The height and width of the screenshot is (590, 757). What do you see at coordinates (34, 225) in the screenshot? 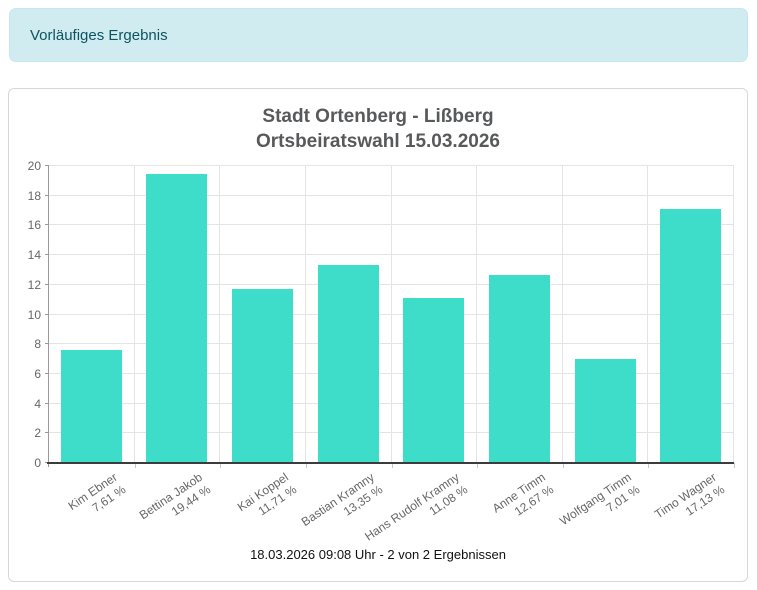
I see `y-tick-label: 16` at bounding box center [34, 225].